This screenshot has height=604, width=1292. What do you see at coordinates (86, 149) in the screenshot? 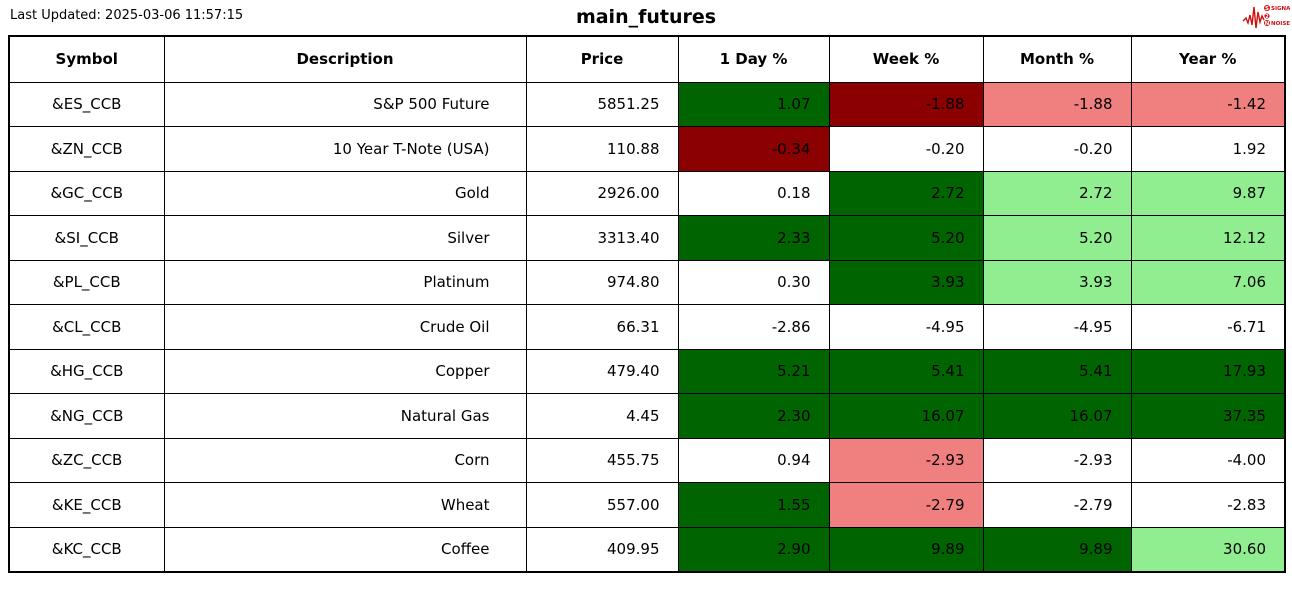
I see `symbol-cell: &ZN_CCB` at bounding box center [86, 149].